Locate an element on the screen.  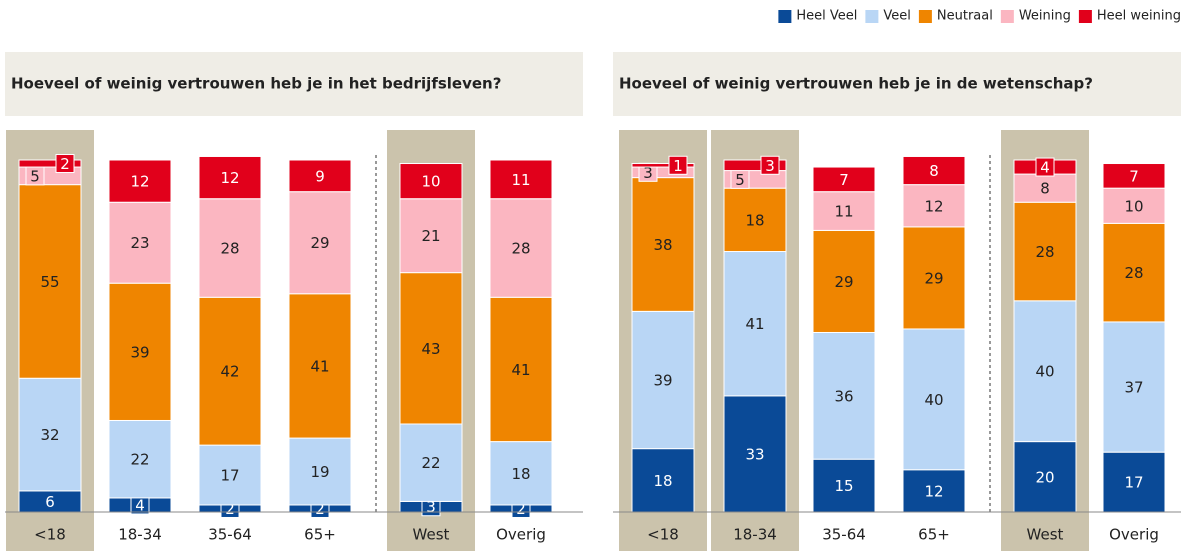
value-label: 39 is located at coordinates (662, 381).